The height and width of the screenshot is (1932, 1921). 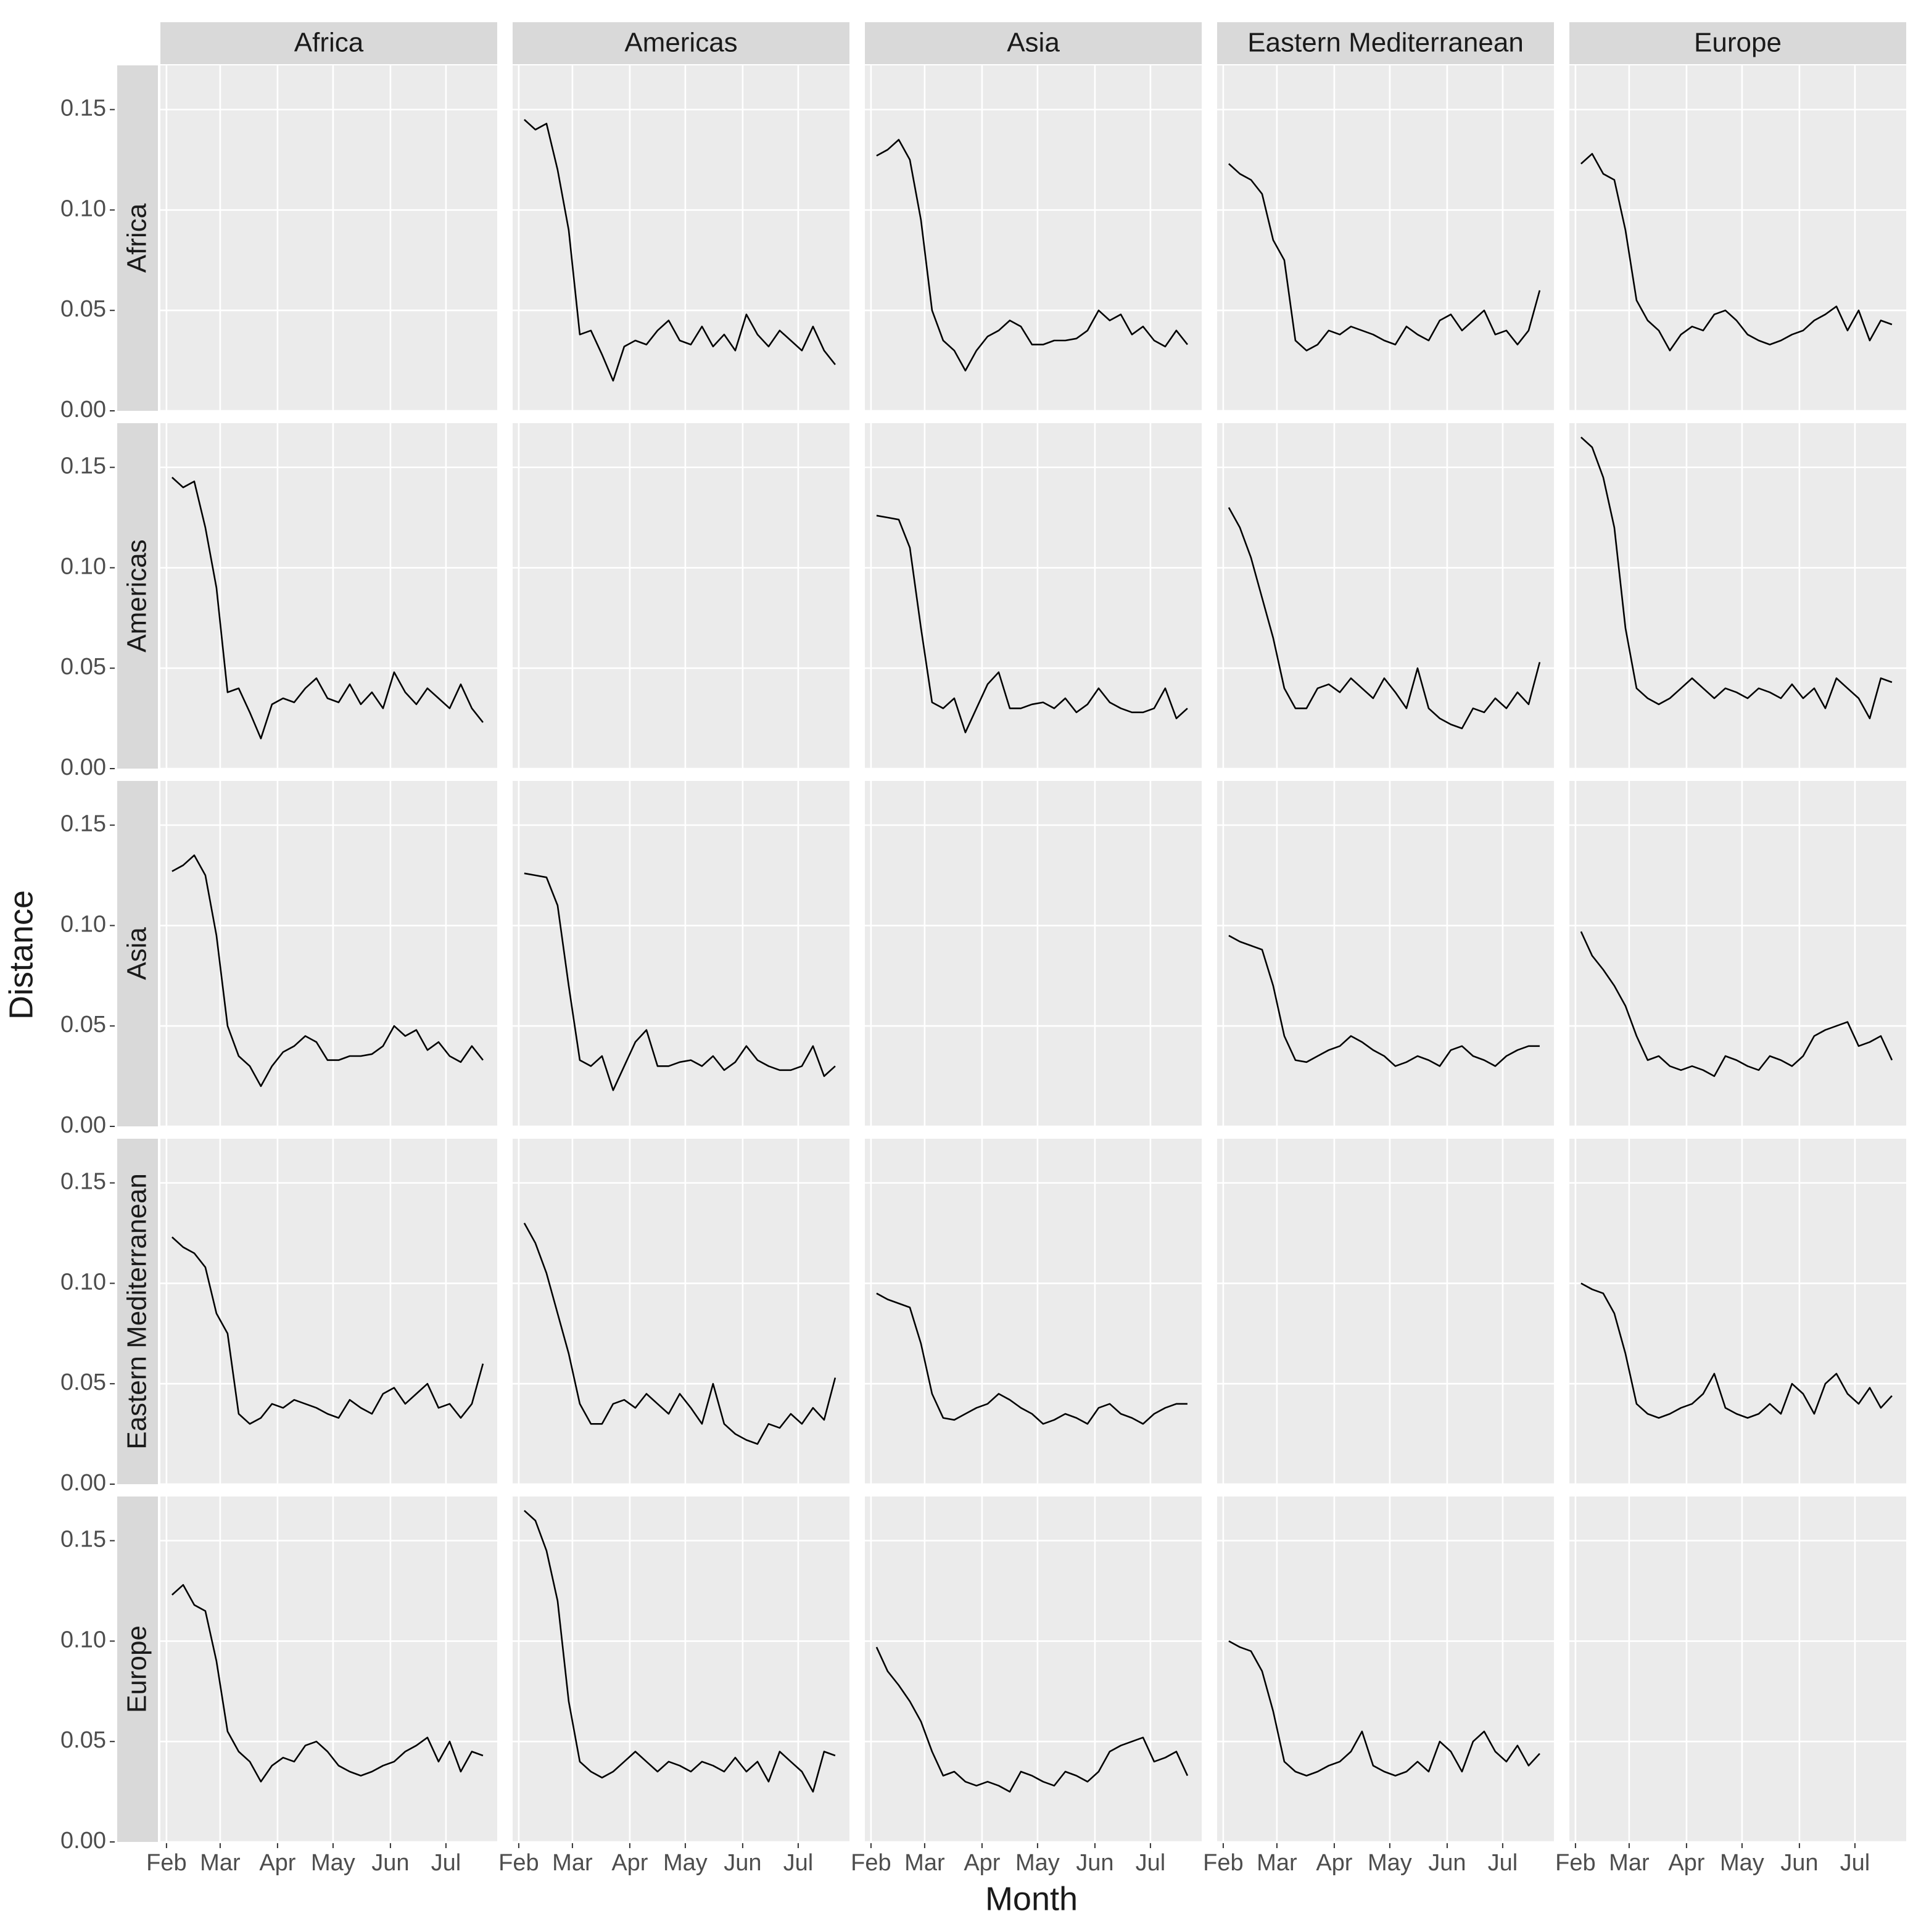 What do you see at coordinates (20, 955) in the screenshot?
I see `y-axis-title: Distance` at bounding box center [20, 955].